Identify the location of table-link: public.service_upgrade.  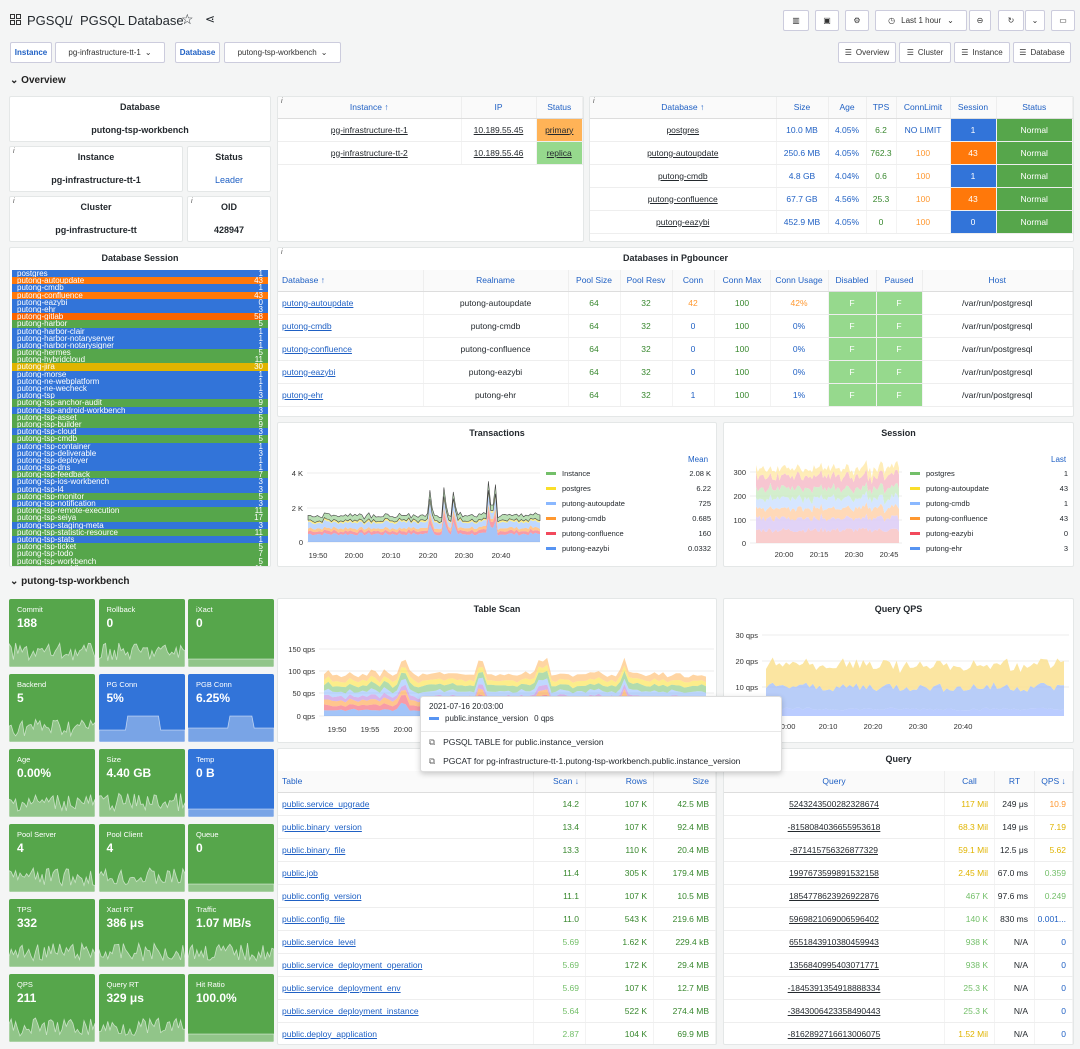
(406, 804).